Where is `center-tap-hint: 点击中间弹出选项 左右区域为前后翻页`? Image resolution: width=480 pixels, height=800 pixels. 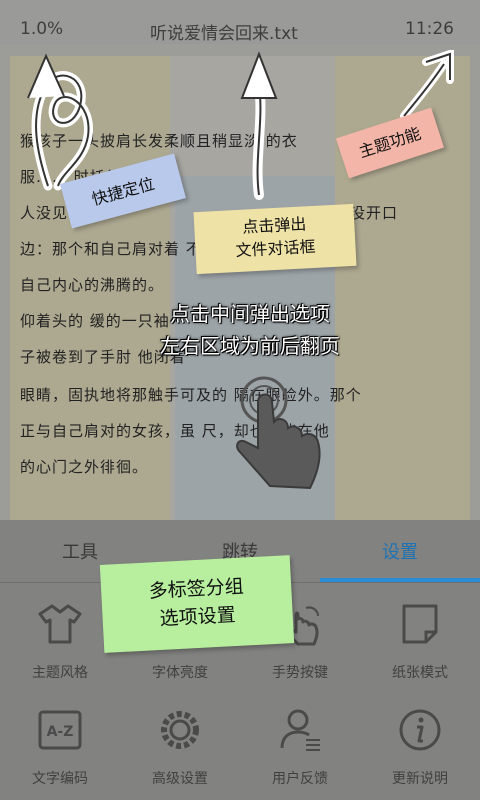 center-tap-hint: 点击中间弹出选项 左右区域为前后翻页 is located at coordinates (250, 330).